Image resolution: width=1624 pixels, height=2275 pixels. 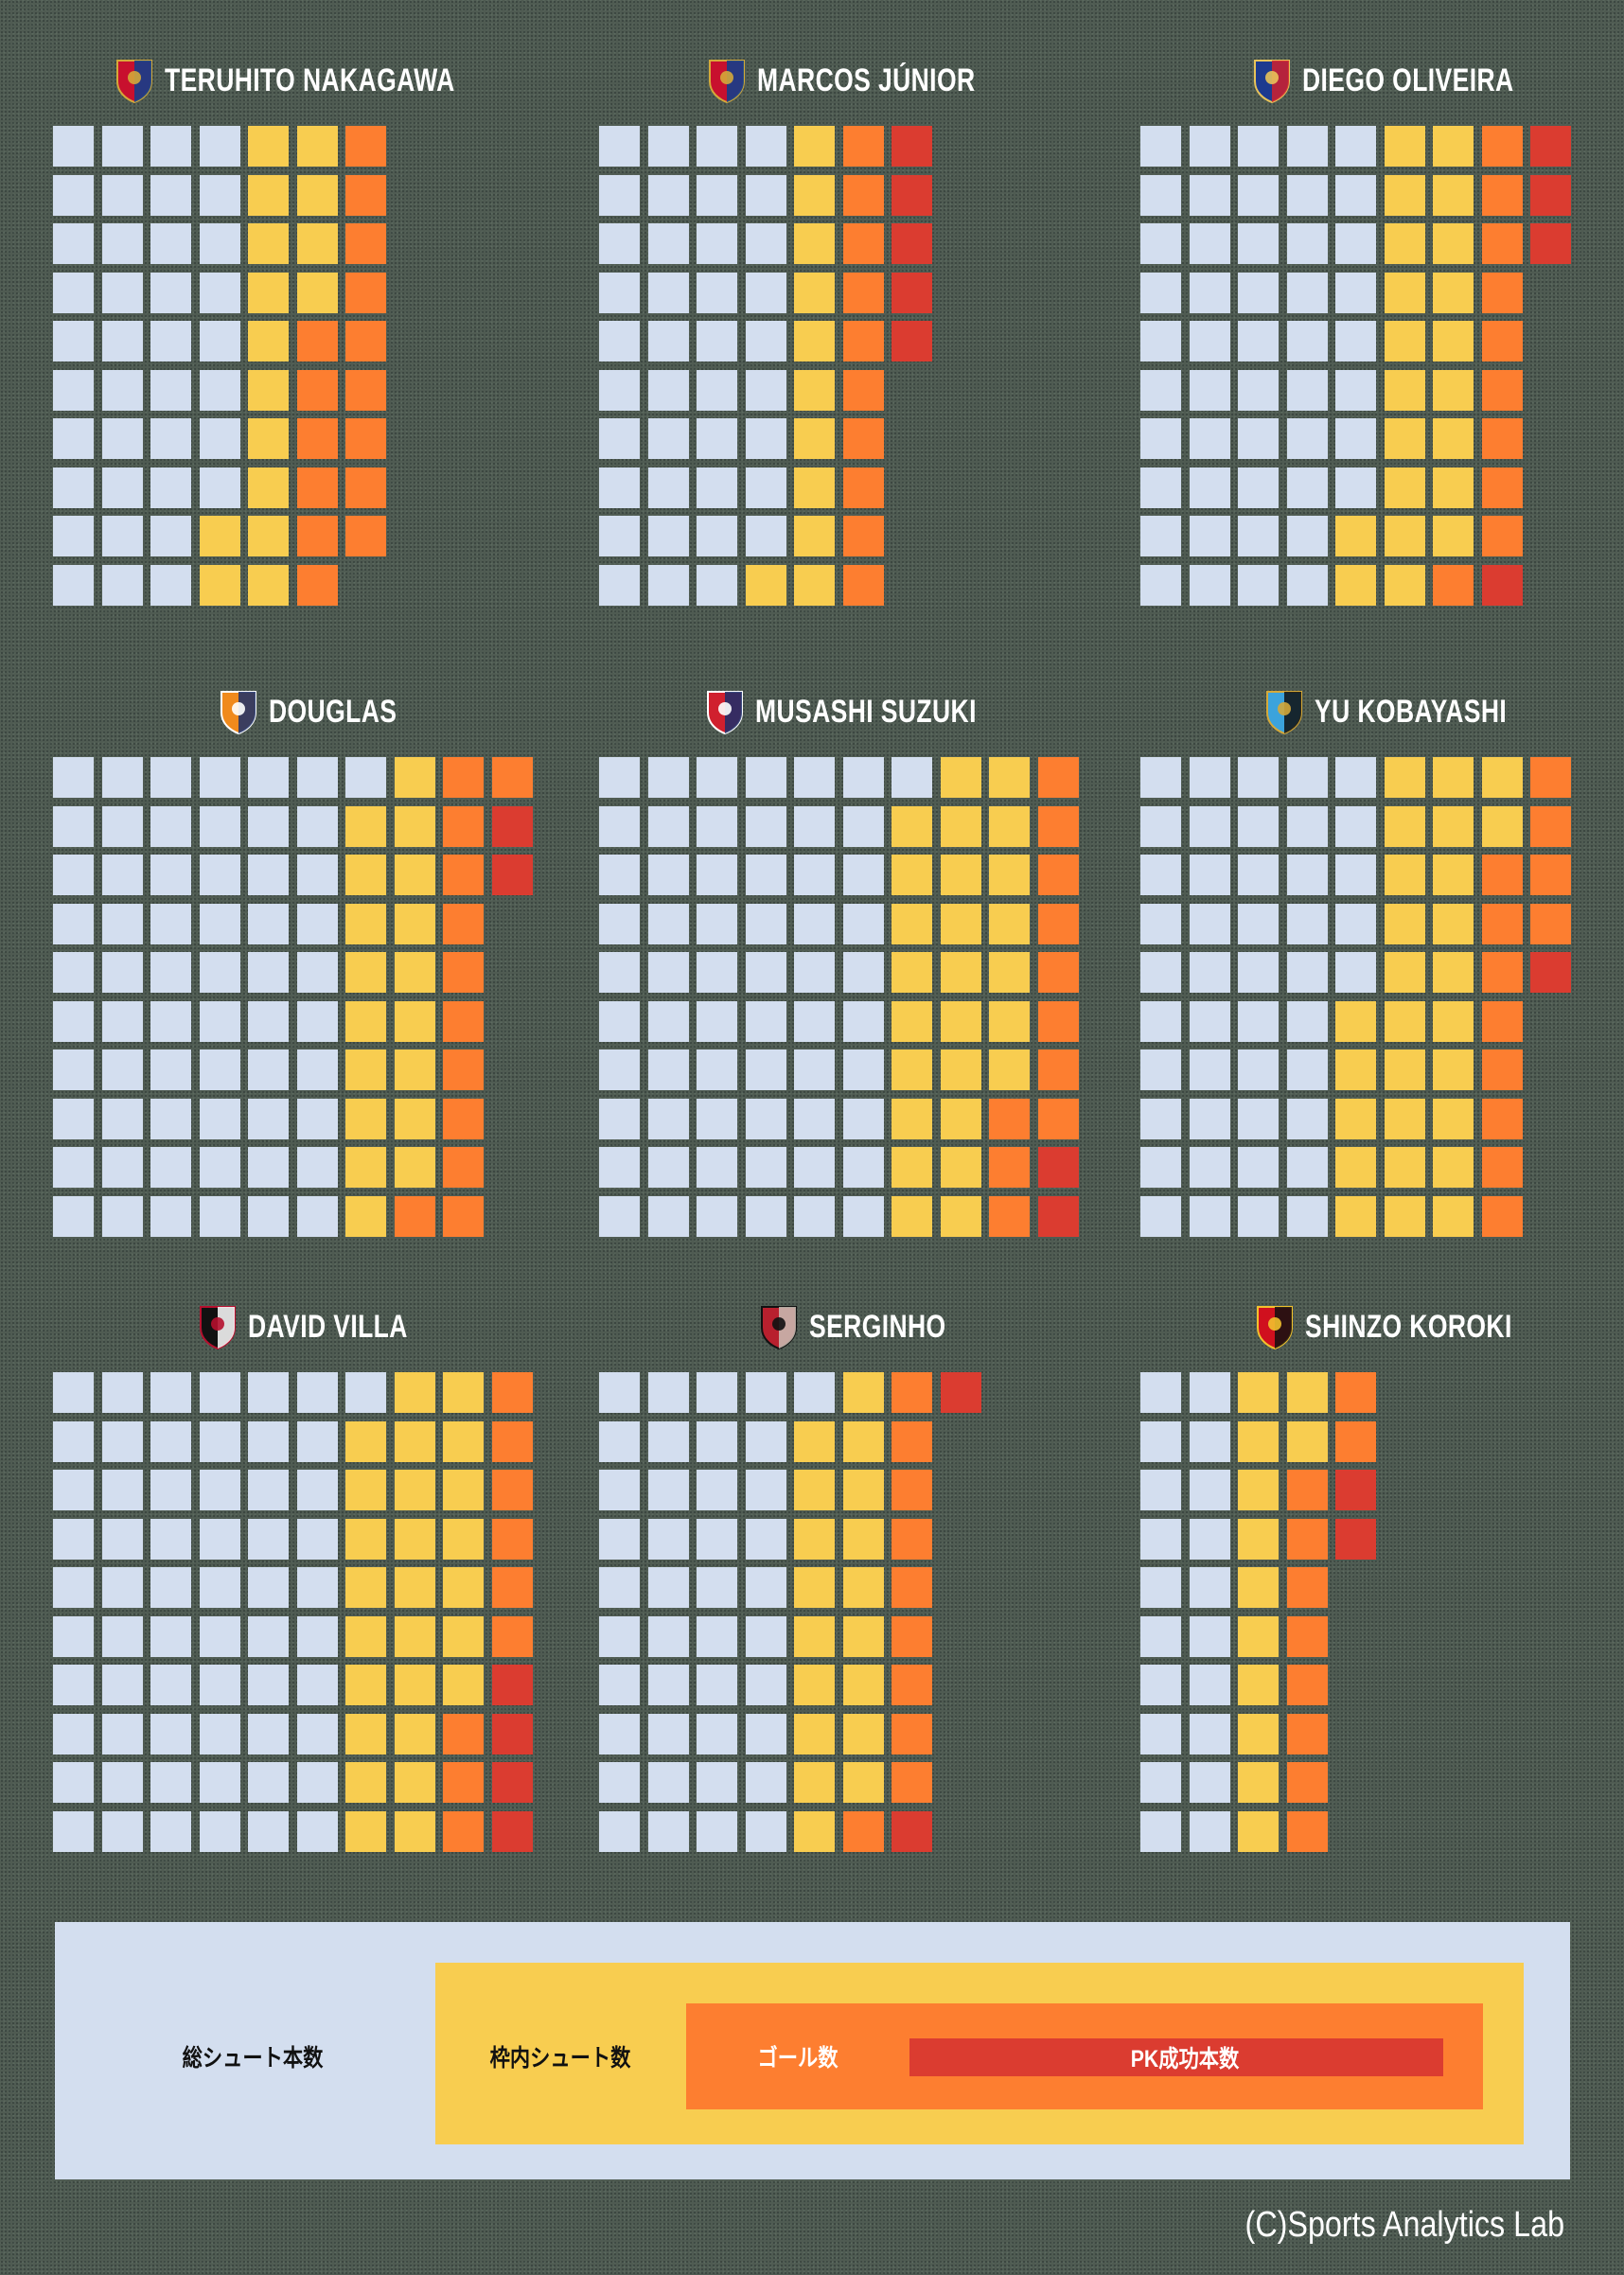 I want to click on yokohama-f-marinos-crest-icon, so click(x=134, y=82).